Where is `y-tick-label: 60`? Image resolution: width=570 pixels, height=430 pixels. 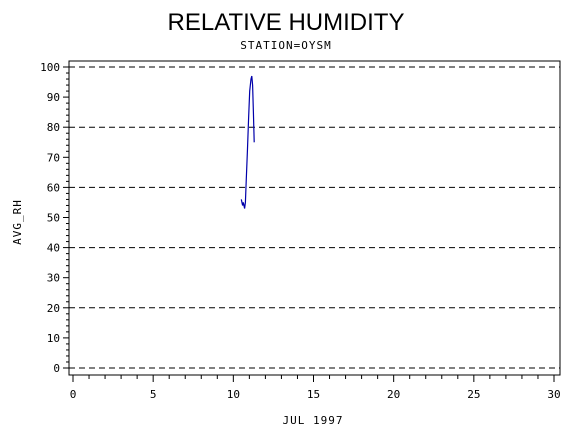 y-tick-label: 60 is located at coordinates (53, 187).